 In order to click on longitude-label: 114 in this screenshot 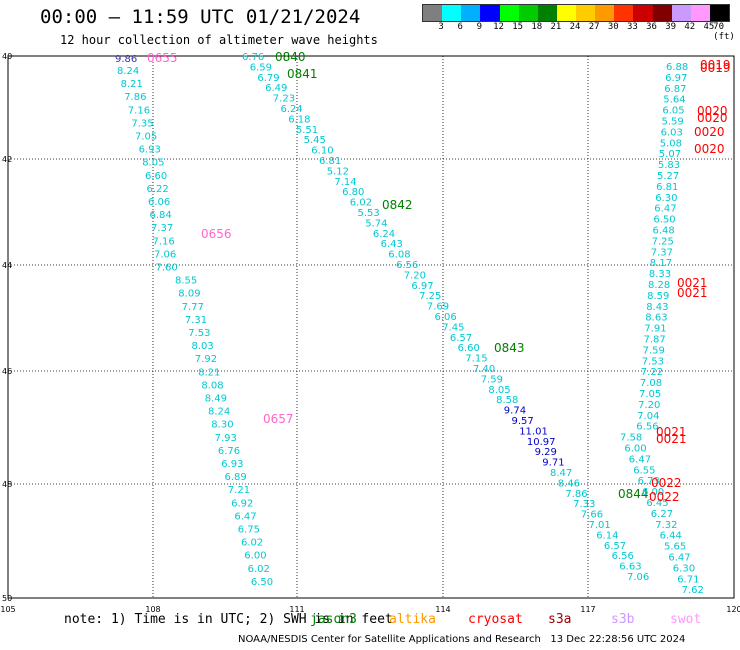, I will do `click(442, 609)`.